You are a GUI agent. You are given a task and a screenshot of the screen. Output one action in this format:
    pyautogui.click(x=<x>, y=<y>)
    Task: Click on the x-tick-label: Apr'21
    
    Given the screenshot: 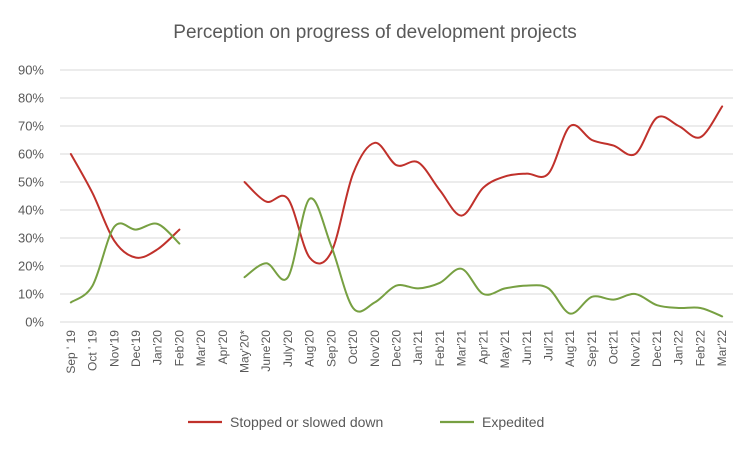 What is the action you would take?
    pyautogui.click(x=483, y=347)
    